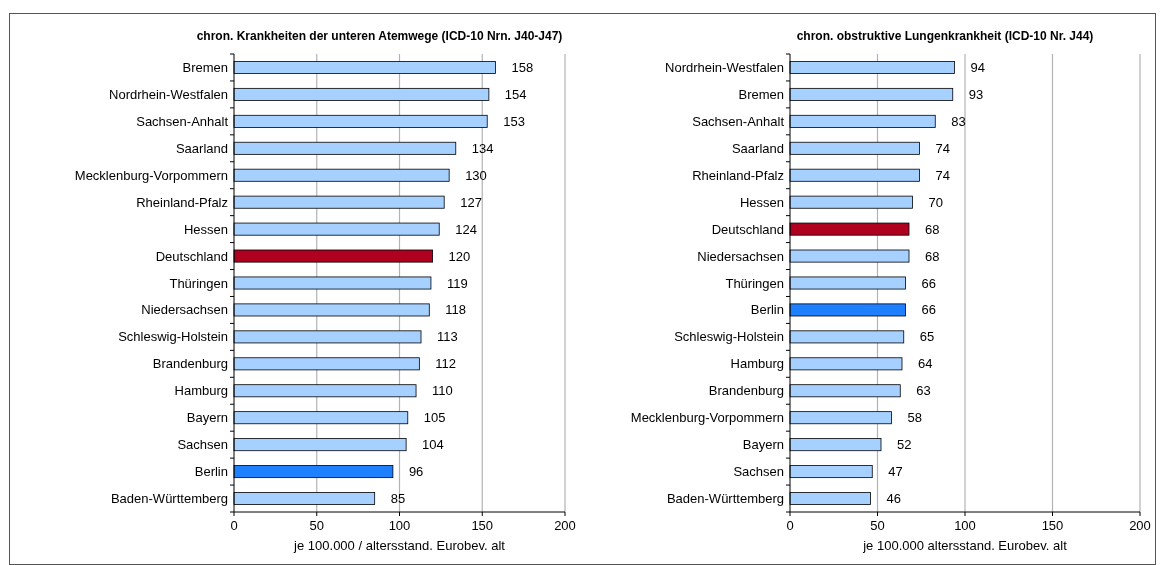  I want to click on x-axis-title: je 100.000 / altersstand. Eurobev. alt, so click(399, 545).